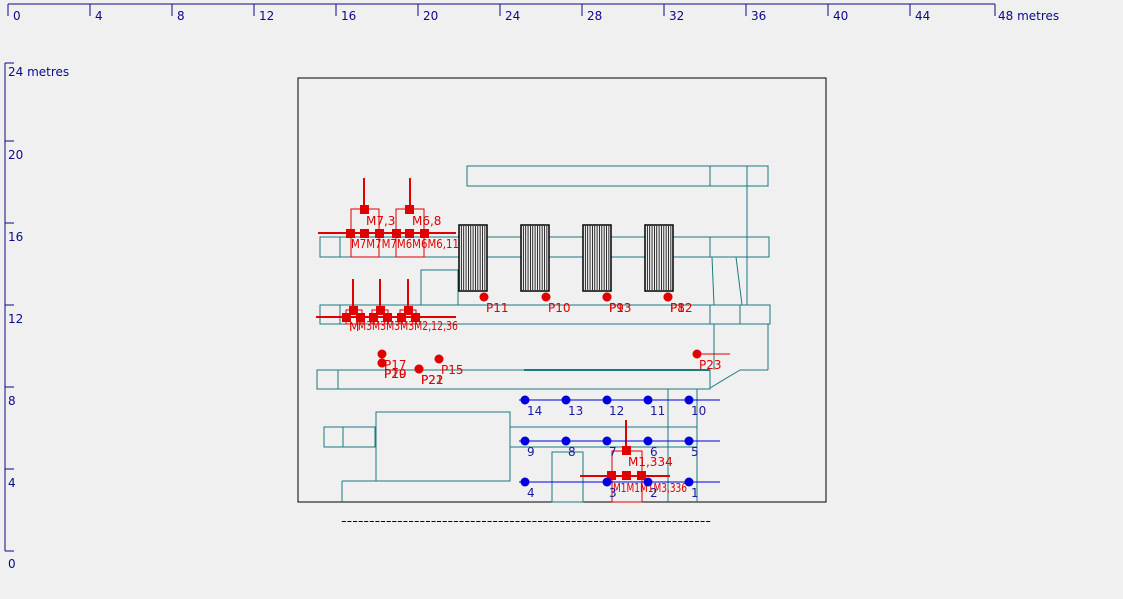  What do you see at coordinates (657, 411) in the screenshot?
I see `blue-point-label: 11` at bounding box center [657, 411].